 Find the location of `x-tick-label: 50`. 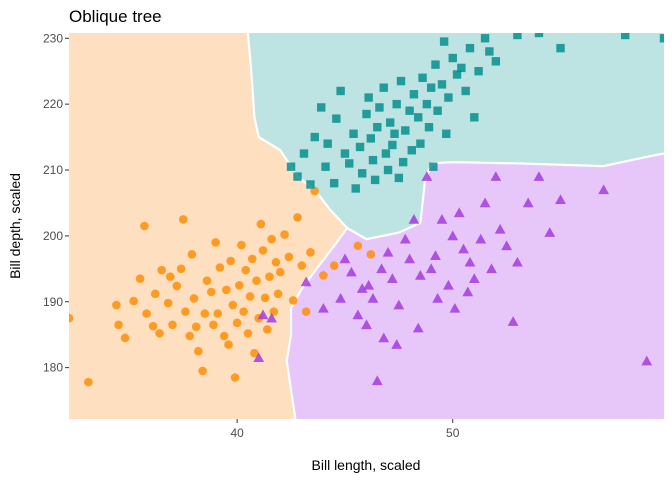

x-tick-label: 50 is located at coordinates (453, 433).